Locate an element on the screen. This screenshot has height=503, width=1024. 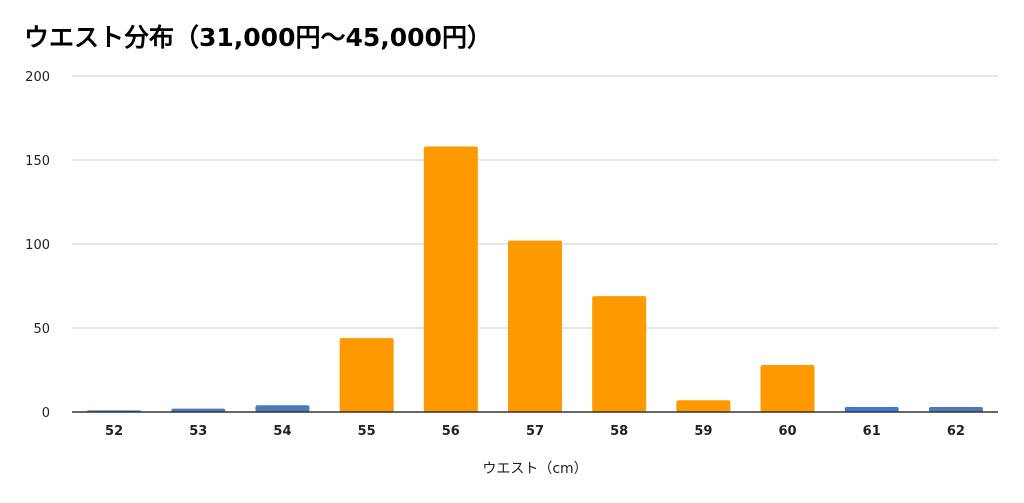
x-axis-label: ウエスト（cm） is located at coordinates (534, 469).